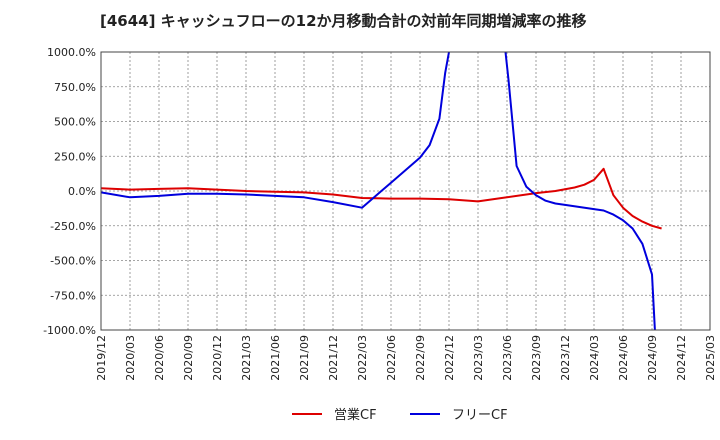 This screenshot has width=720, height=440. Describe the element at coordinates (73, 295) in the screenshot. I see `y-tick-label: -750.0%` at that location.